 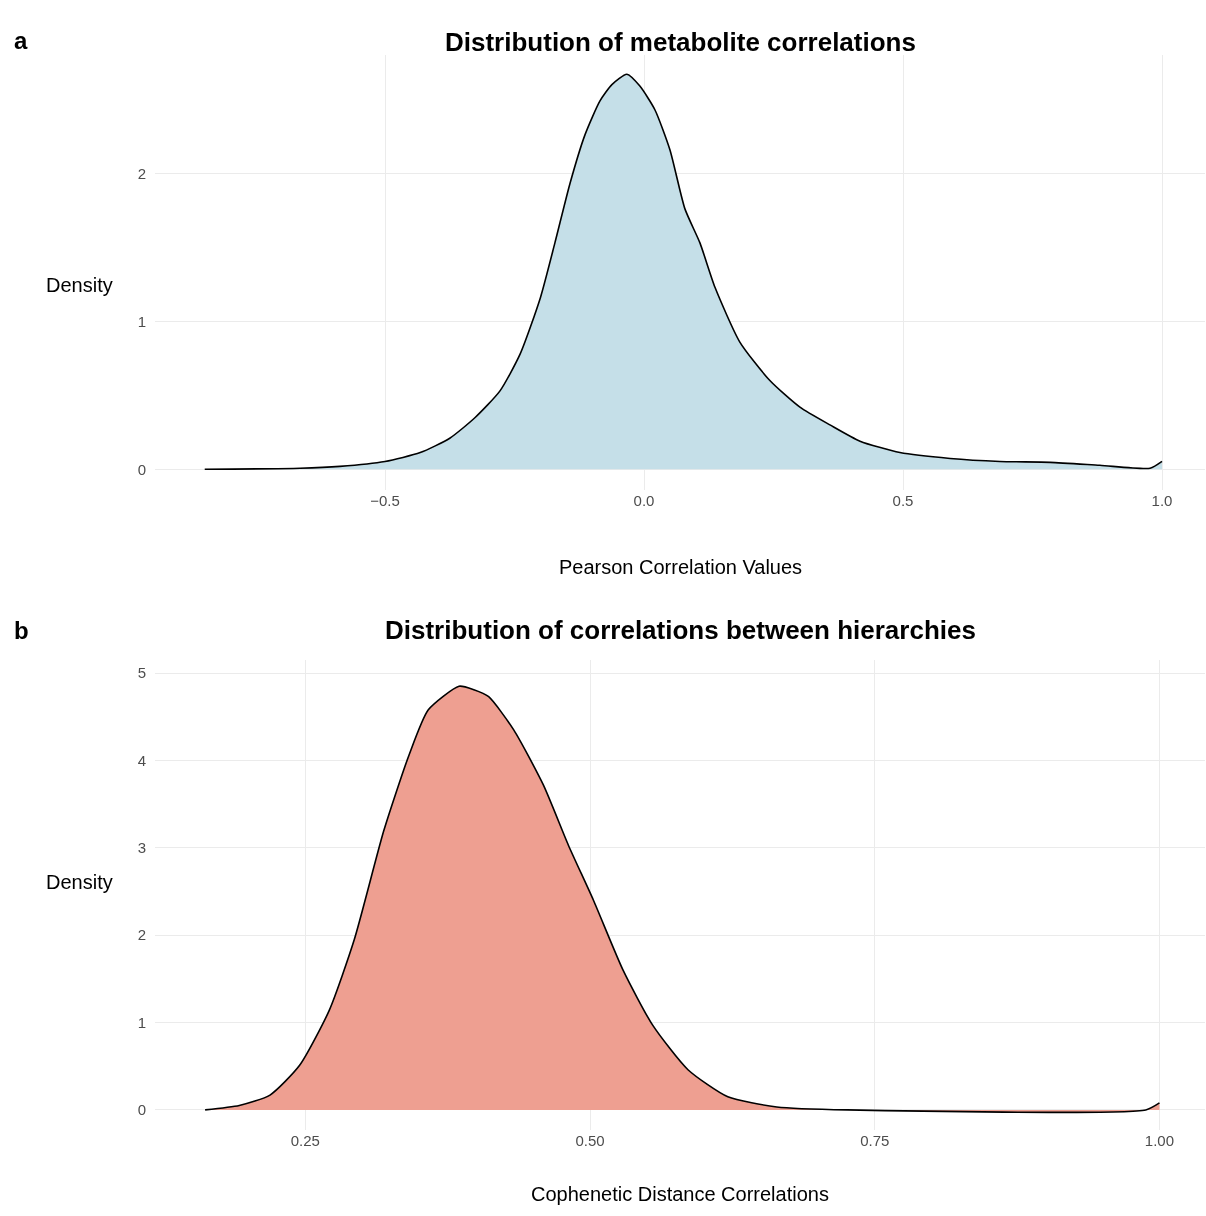 What do you see at coordinates (305, 1140) in the screenshot?
I see `x-tick-label: 0.25` at bounding box center [305, 1140].